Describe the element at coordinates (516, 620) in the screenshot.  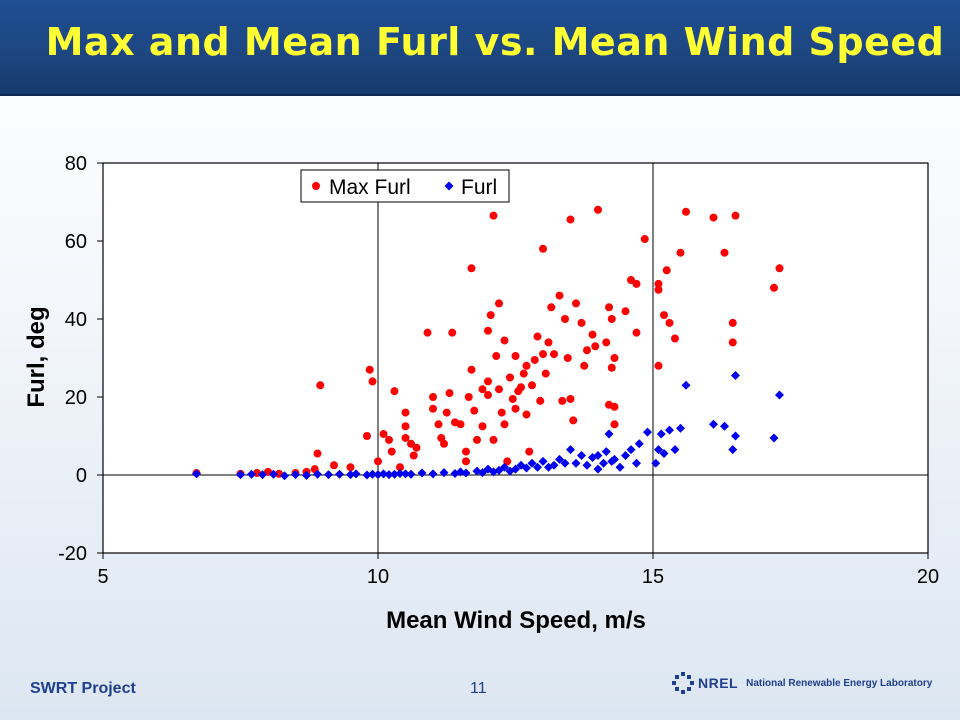
I see `x-axis-label: Mean Wind Speed, m/s` at that location.